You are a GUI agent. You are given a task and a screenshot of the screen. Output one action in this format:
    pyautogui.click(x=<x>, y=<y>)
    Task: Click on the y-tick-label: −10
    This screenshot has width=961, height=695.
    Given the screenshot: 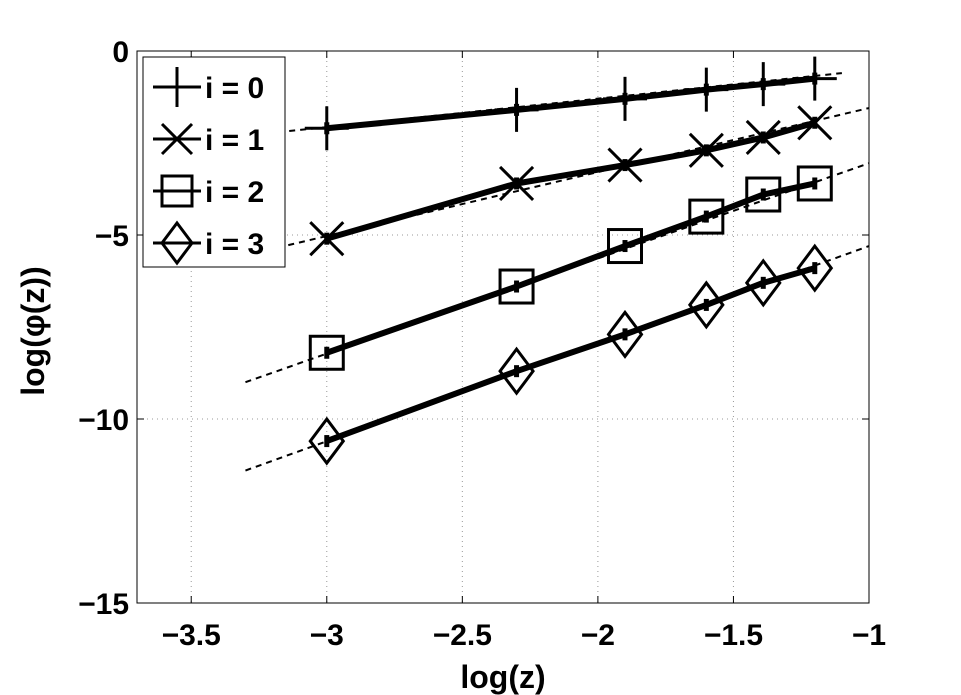 What is the action you would take?
    pyautogui.click(x=103, y=420)
    